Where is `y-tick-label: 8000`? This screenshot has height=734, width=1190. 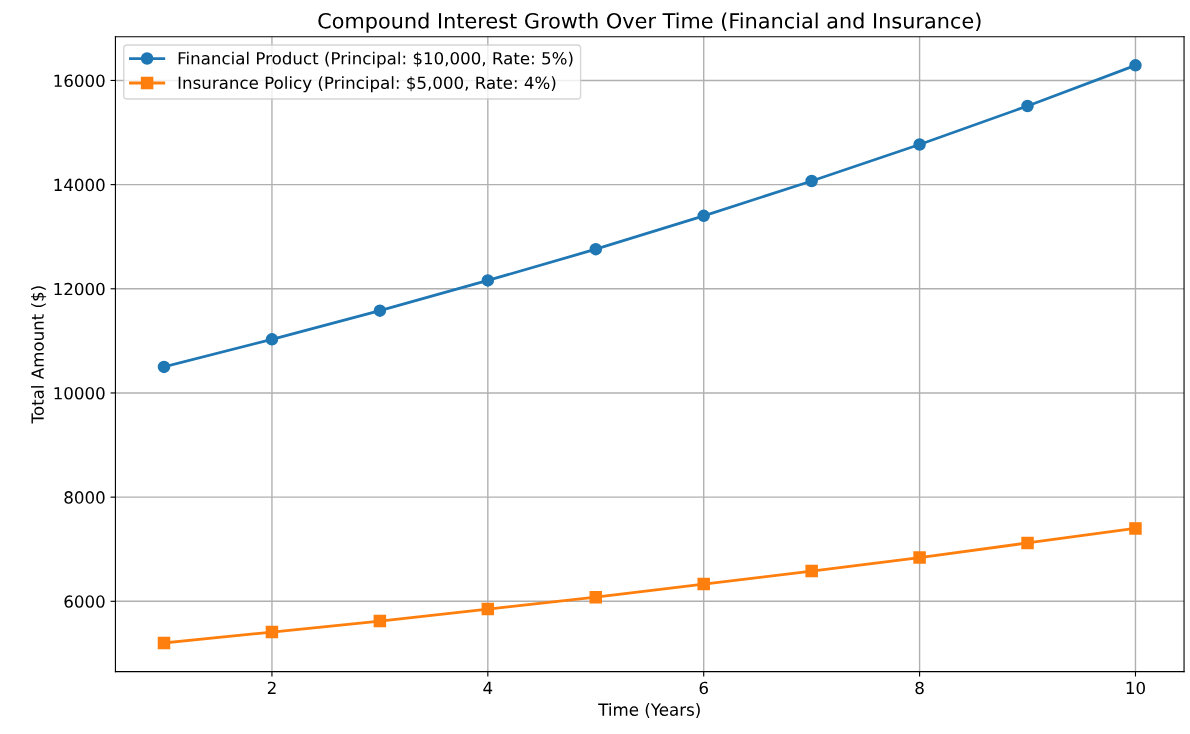 y-tick-label: 8000 is located at coordinates (84, 497).